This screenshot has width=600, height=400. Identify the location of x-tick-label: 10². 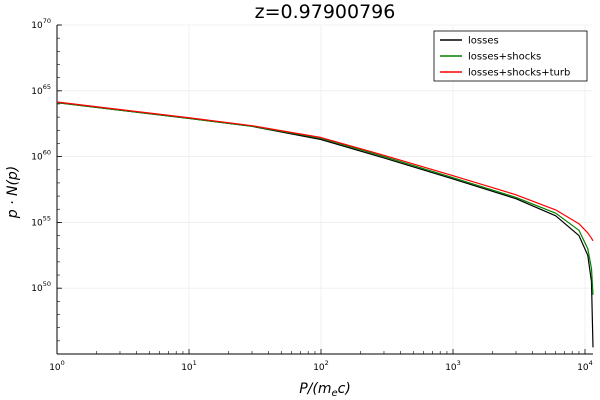
(321, 366).